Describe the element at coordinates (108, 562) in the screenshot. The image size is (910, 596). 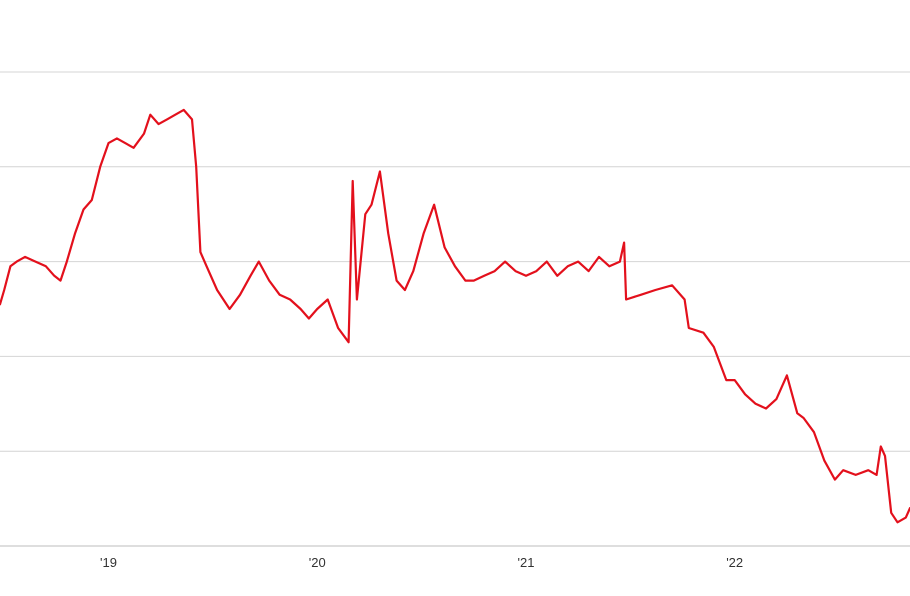
I see `x-tick-label-0: '19` at that location.